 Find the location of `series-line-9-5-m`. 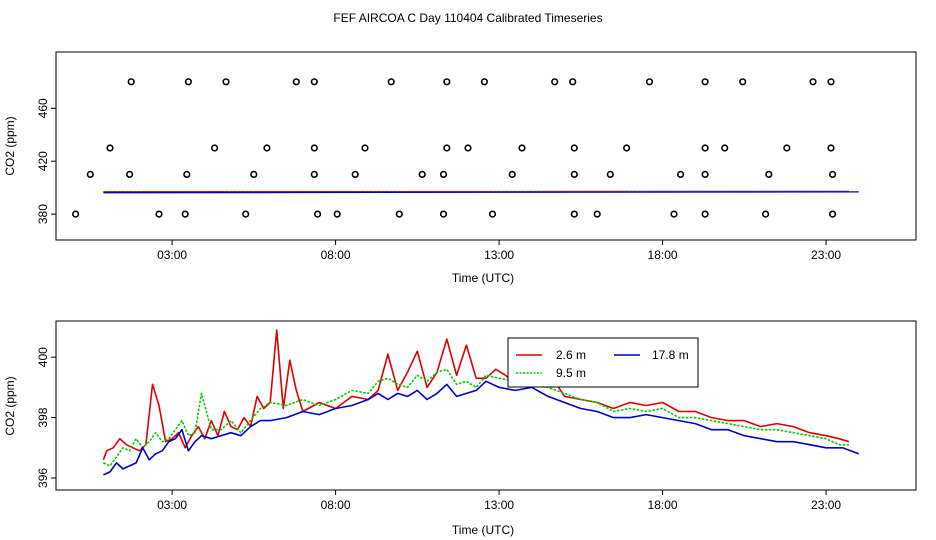

series-line-9-5-m is located at coordinates (476, 417).